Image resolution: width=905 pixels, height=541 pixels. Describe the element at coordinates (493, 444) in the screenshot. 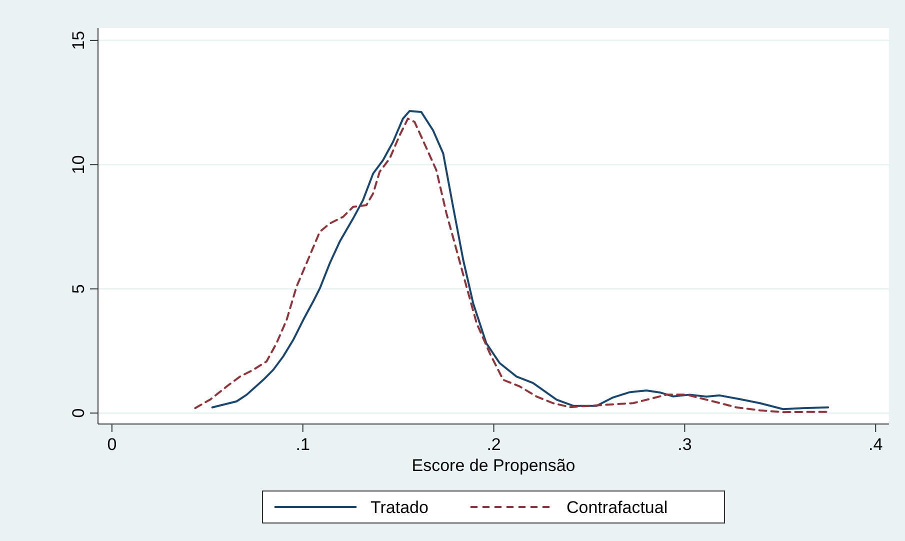

I see `x-tick-label: .2` at that location.